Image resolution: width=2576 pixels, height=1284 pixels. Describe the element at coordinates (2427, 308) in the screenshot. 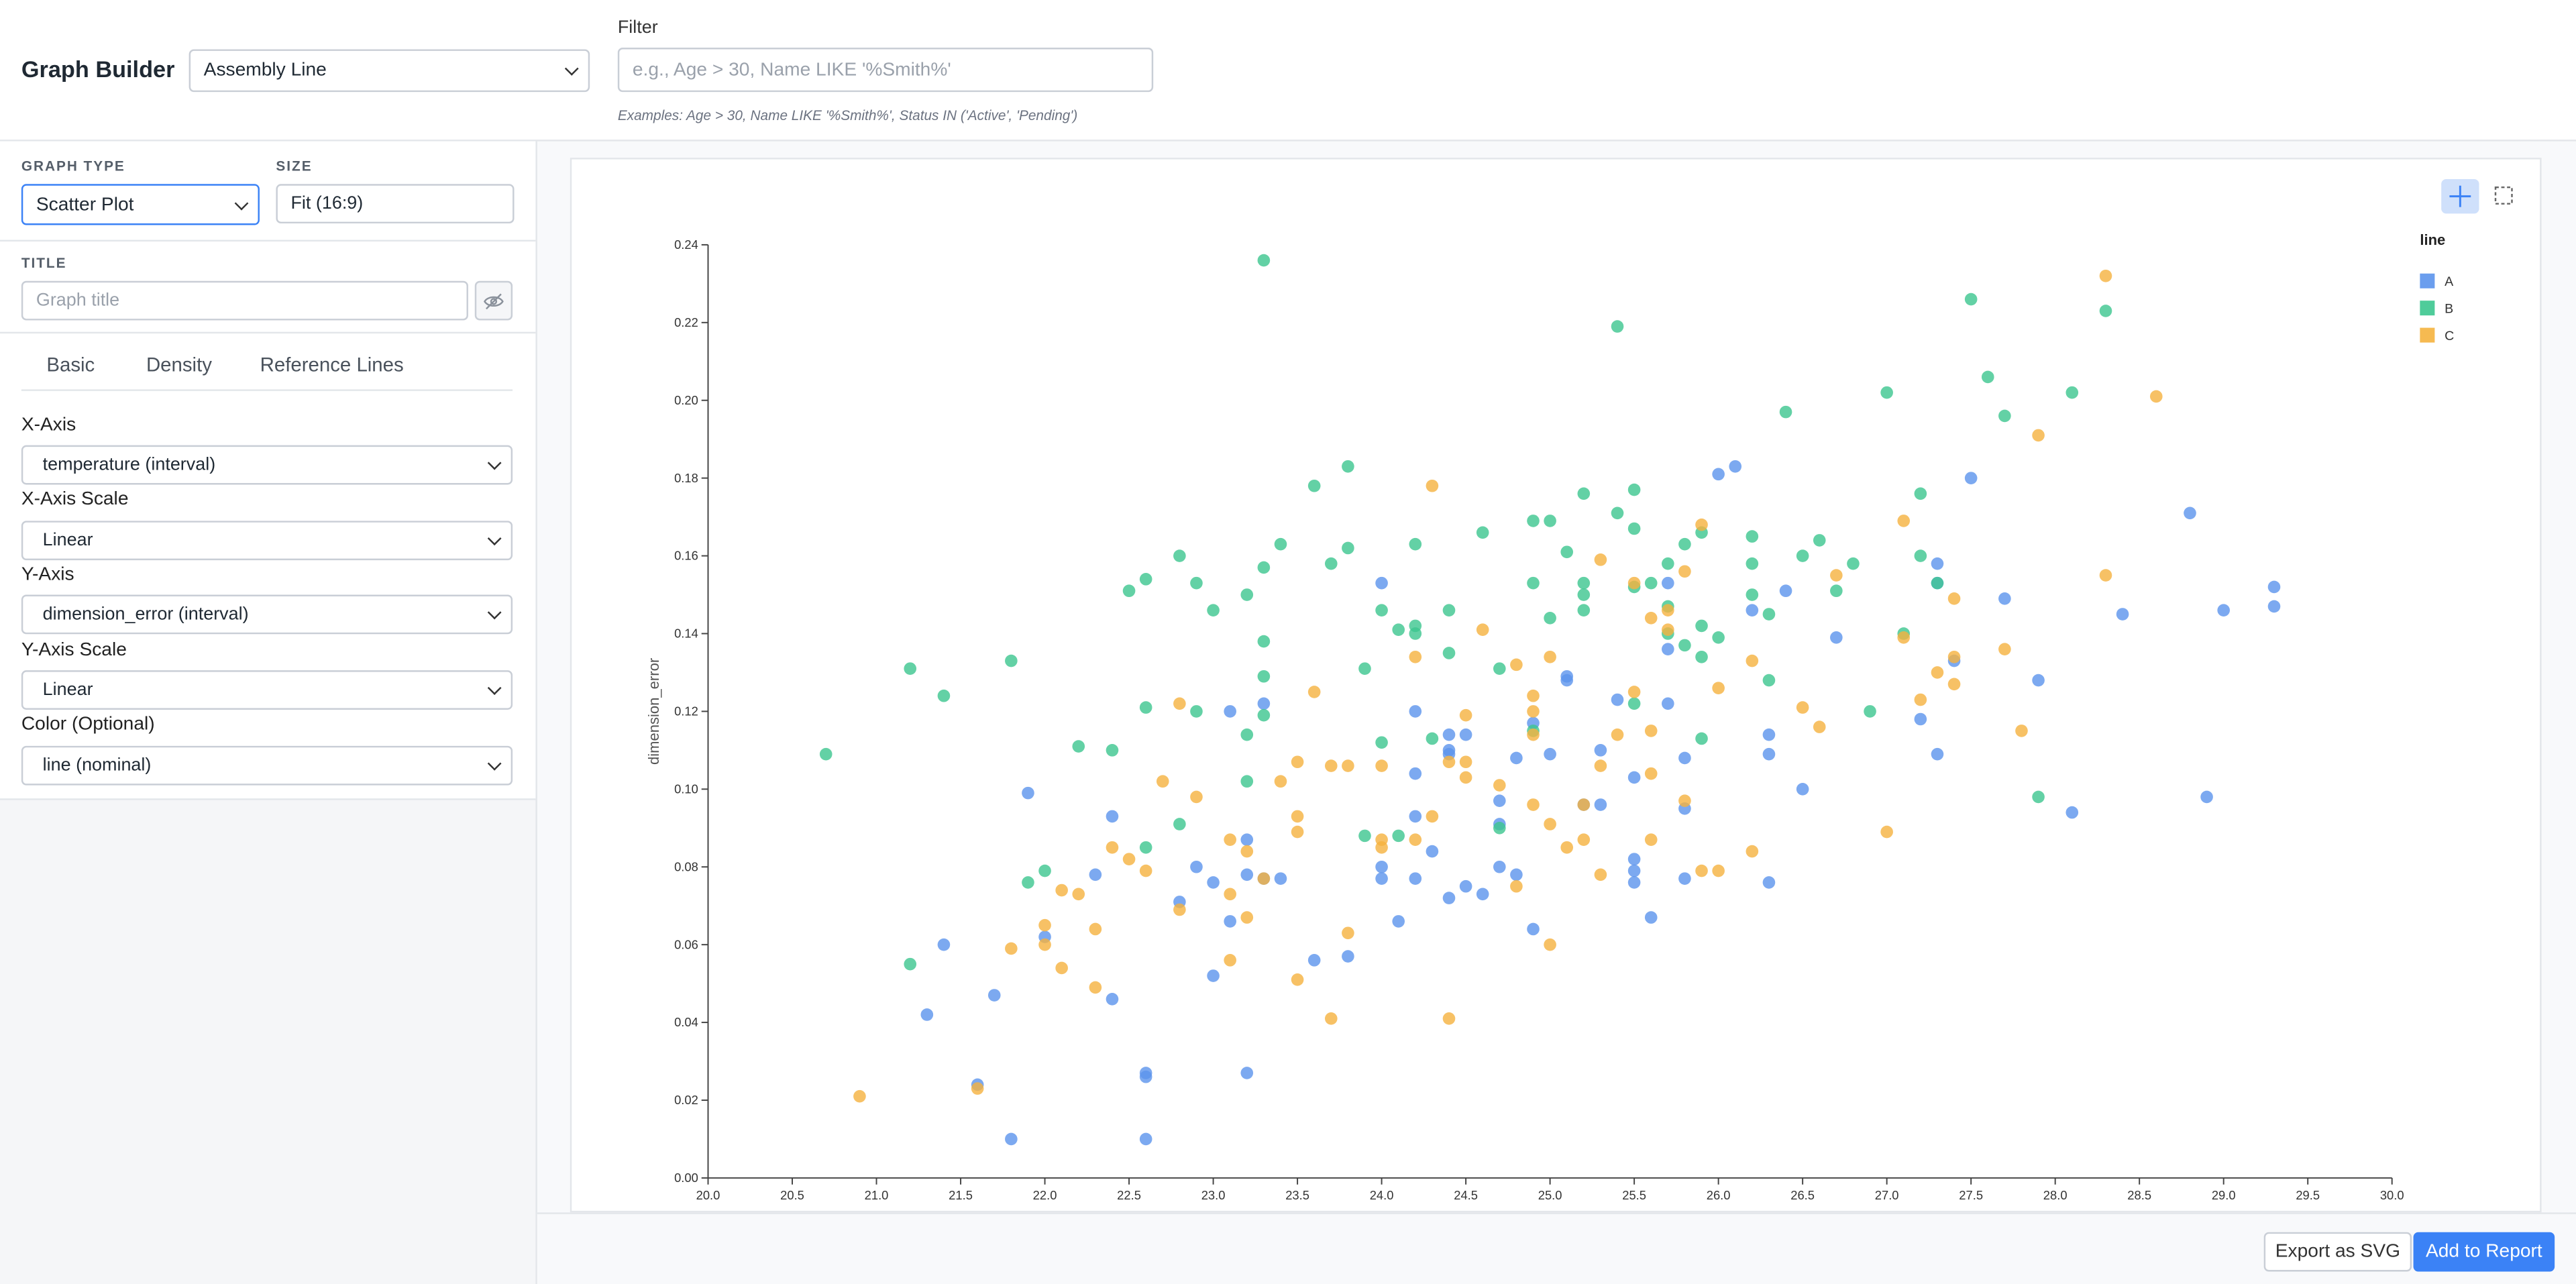

I see `legend-swatch` at that location.